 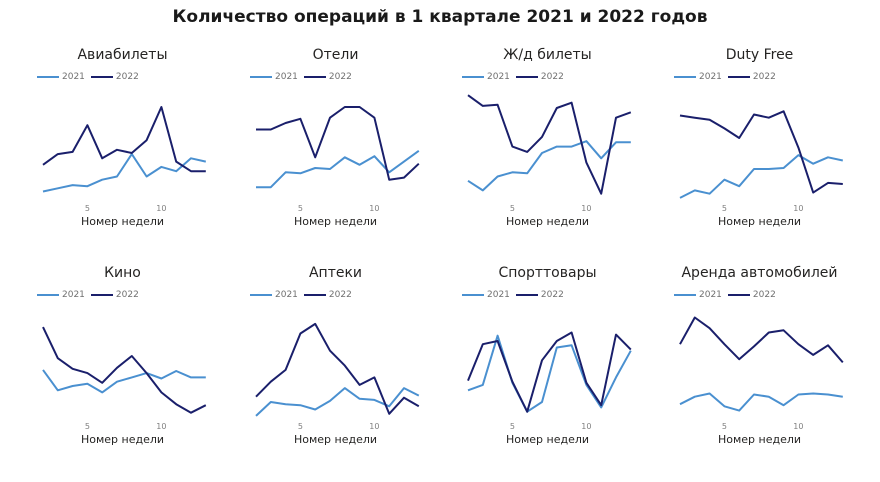 I want to click on chart-panel: Отели 2021 2022 5 10 Номер недели, so click(x=335, y=154).